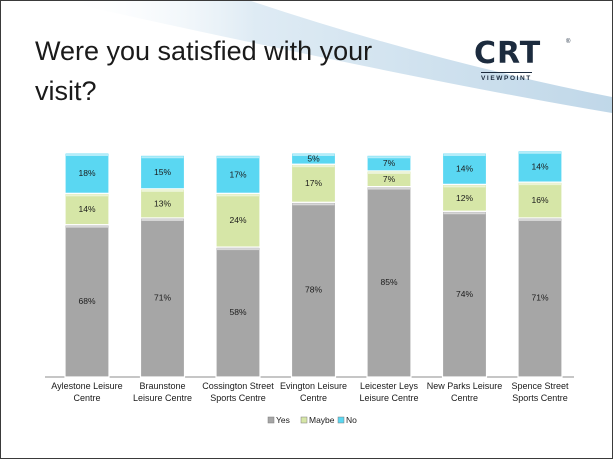  Describe the element at coordinates (465, 386) in the screenshot. I see `x-tick-label: New Parks Leisure` at that location.